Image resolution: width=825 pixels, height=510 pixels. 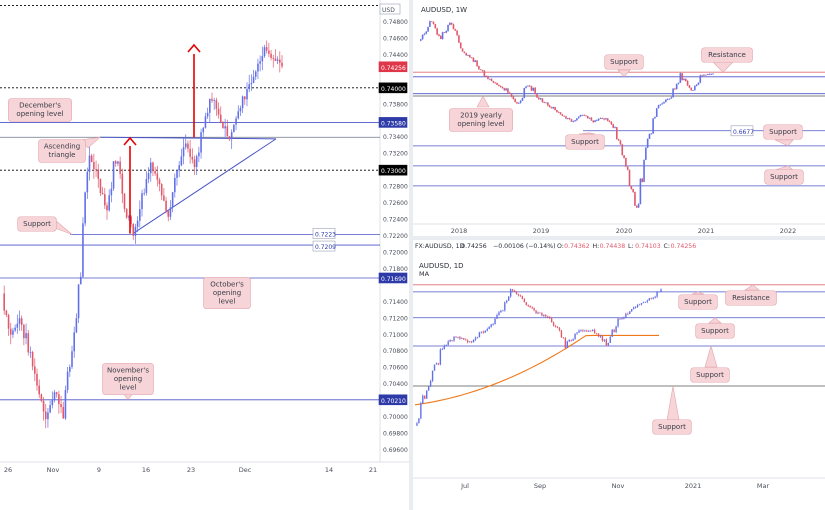 I want to click on price-tick-label: 0.73400, so click(x=395, y=137).